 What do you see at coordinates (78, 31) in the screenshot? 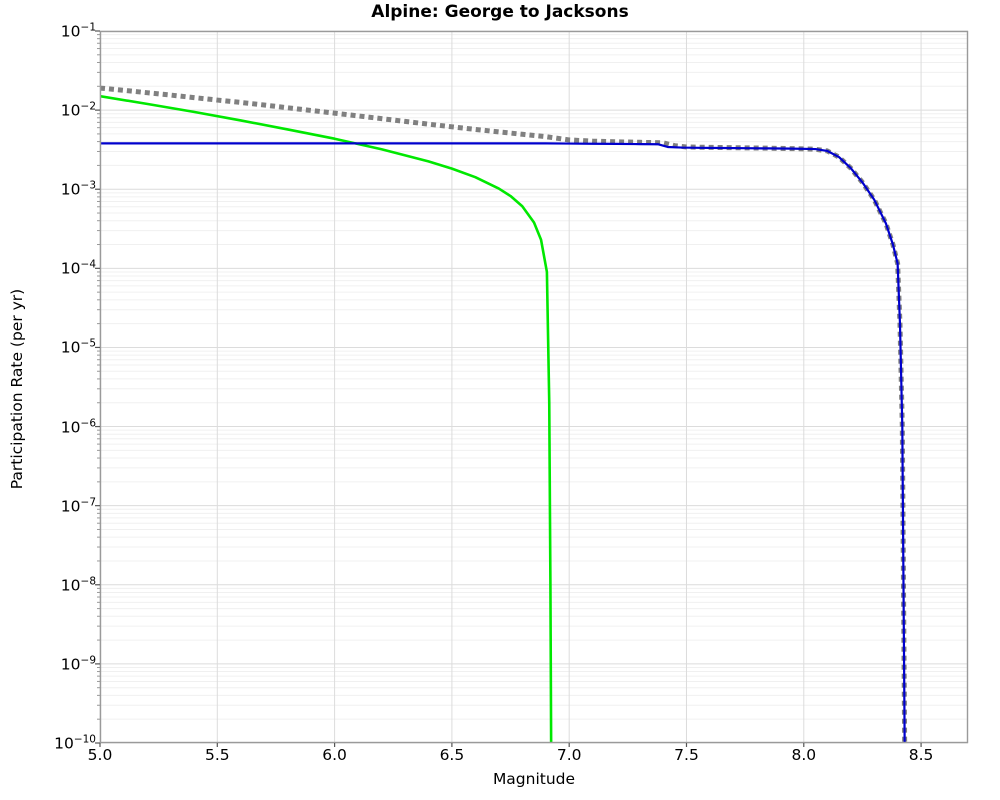
I see `y-tick-label: 10⁻¹` at bounding box center [78, 31].